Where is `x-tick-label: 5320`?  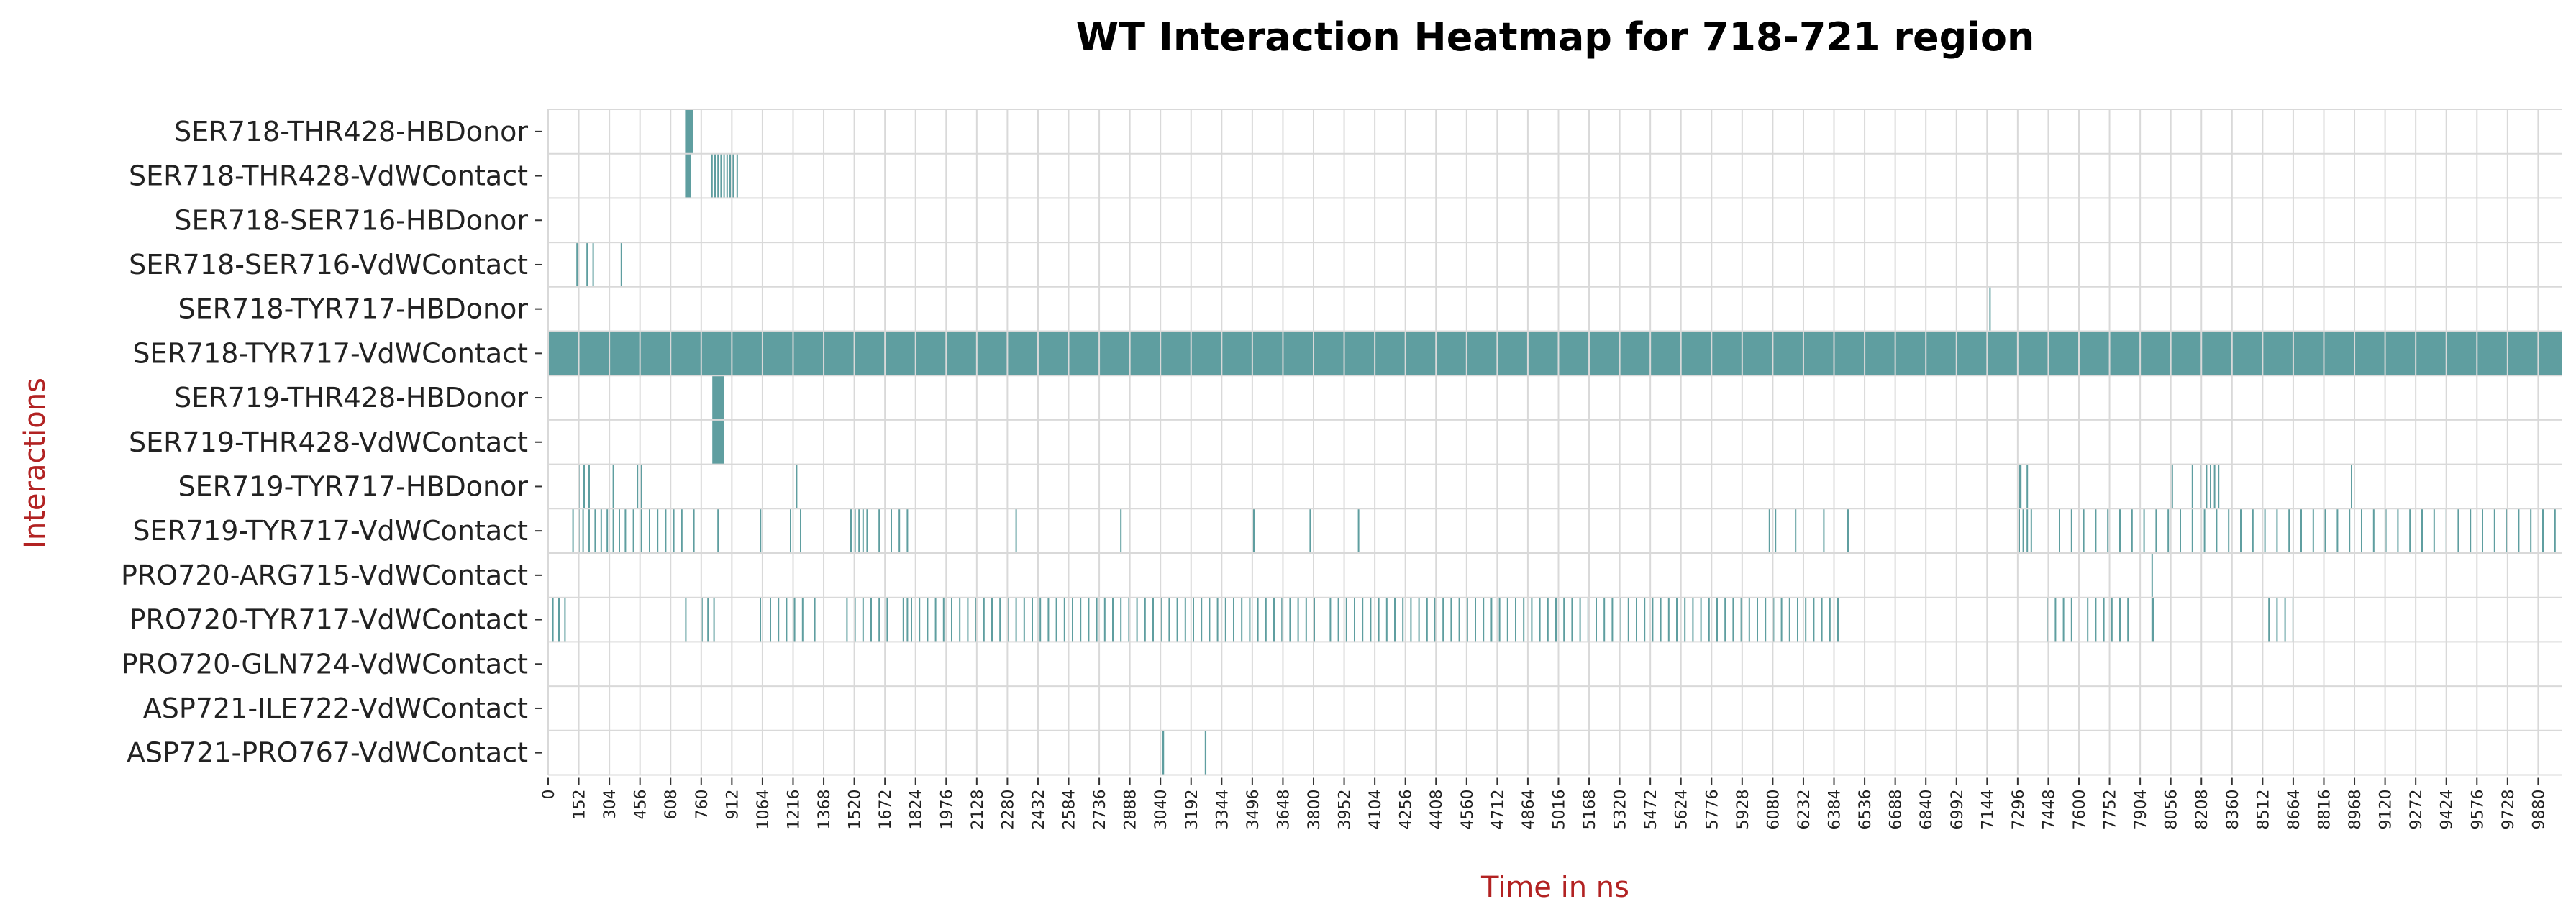
x-tick-label: 5320 is located at coordinates (1621, 810).